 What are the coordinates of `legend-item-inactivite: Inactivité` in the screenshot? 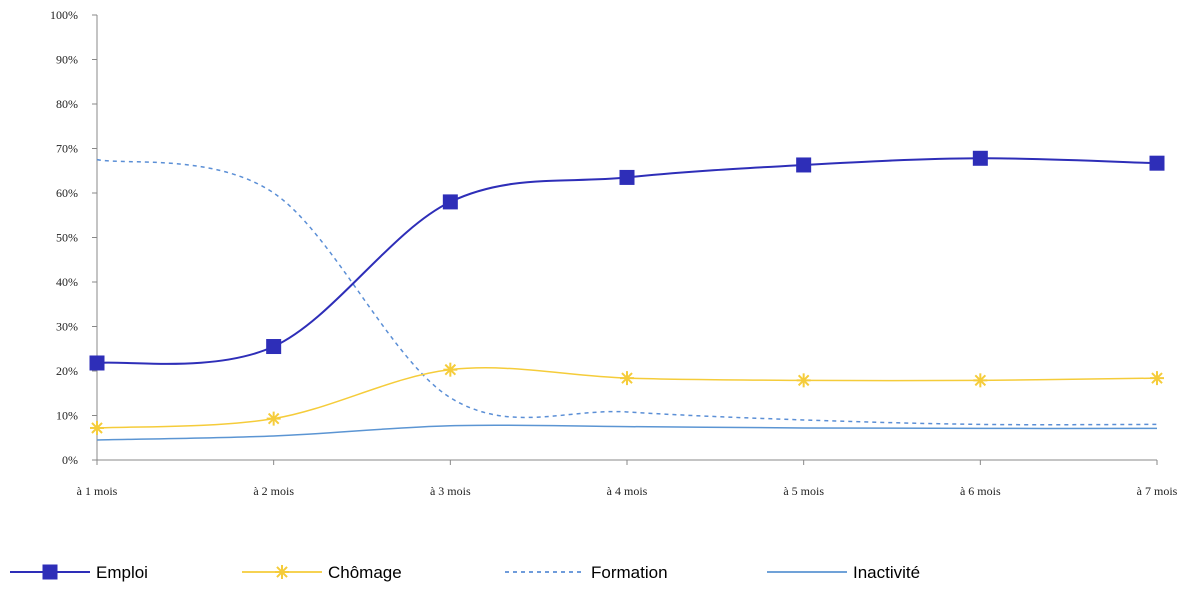 It's located at (843, 572).